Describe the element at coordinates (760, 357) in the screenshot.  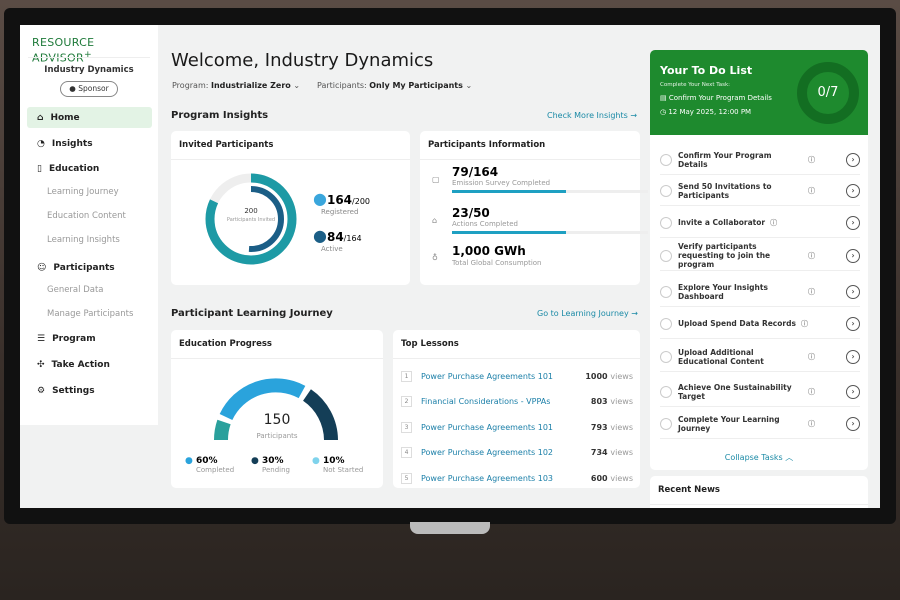
I see `todo-item: Upload Additional Educational Content ⓘ ›` at that location.